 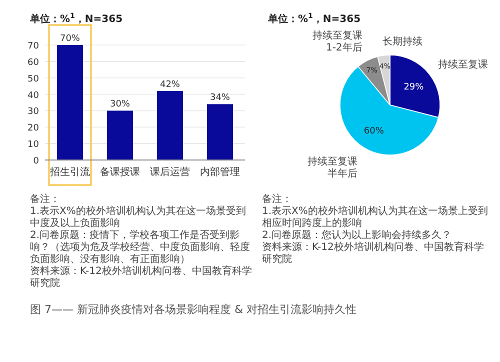 What do you see at coordinates (220, 98) in the screenshot?
I see `data-label: 34%` at bounding box center [220, 98].